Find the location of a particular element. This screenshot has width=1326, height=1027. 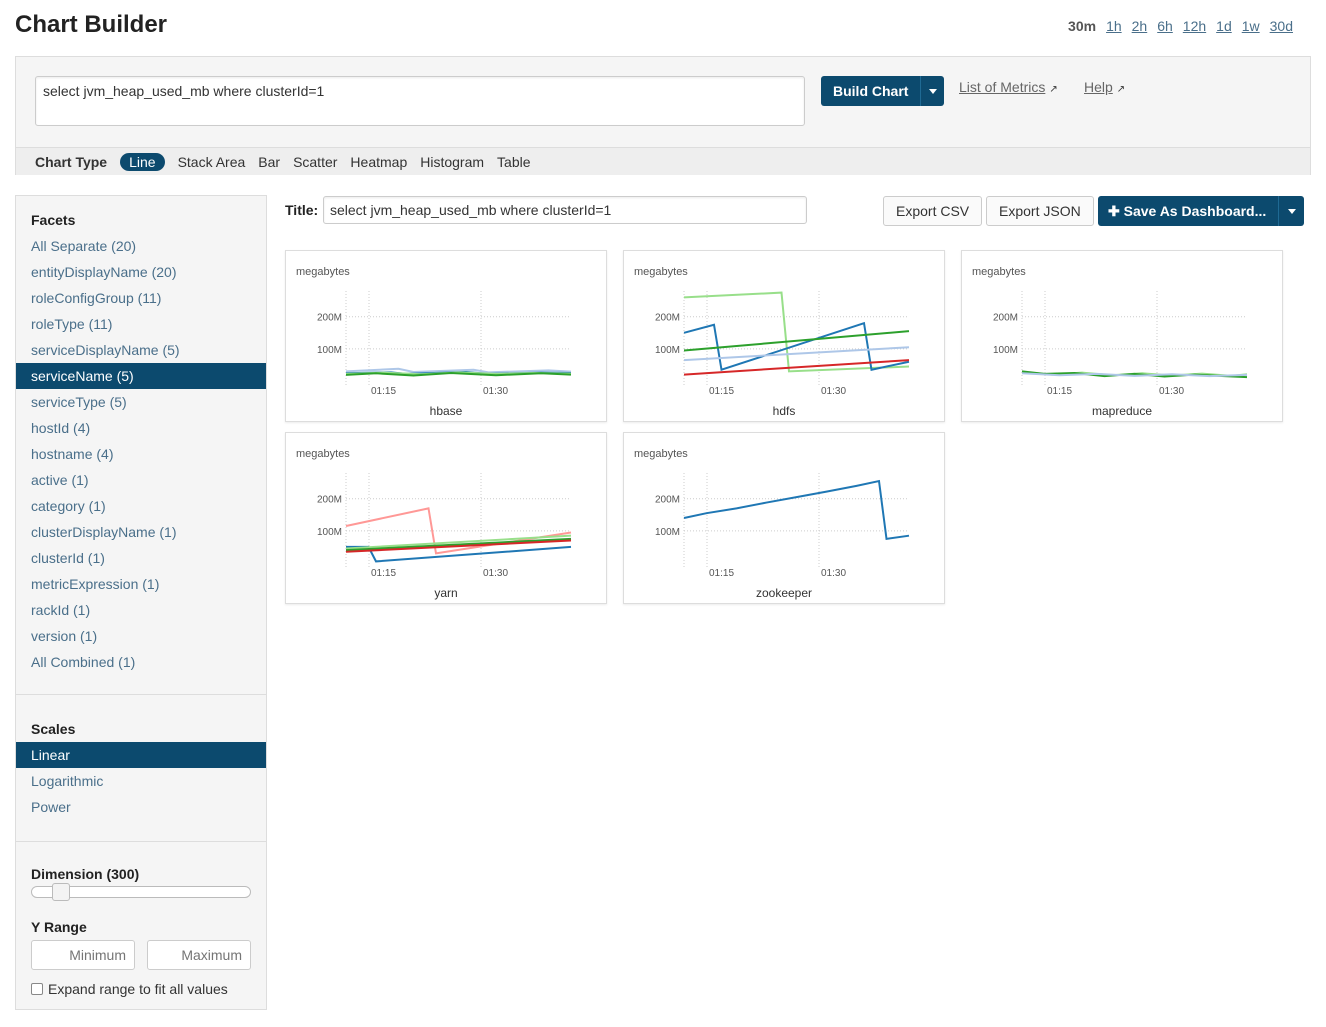

facet-hostname: hostname (4) is located at coordinates (72, 454).